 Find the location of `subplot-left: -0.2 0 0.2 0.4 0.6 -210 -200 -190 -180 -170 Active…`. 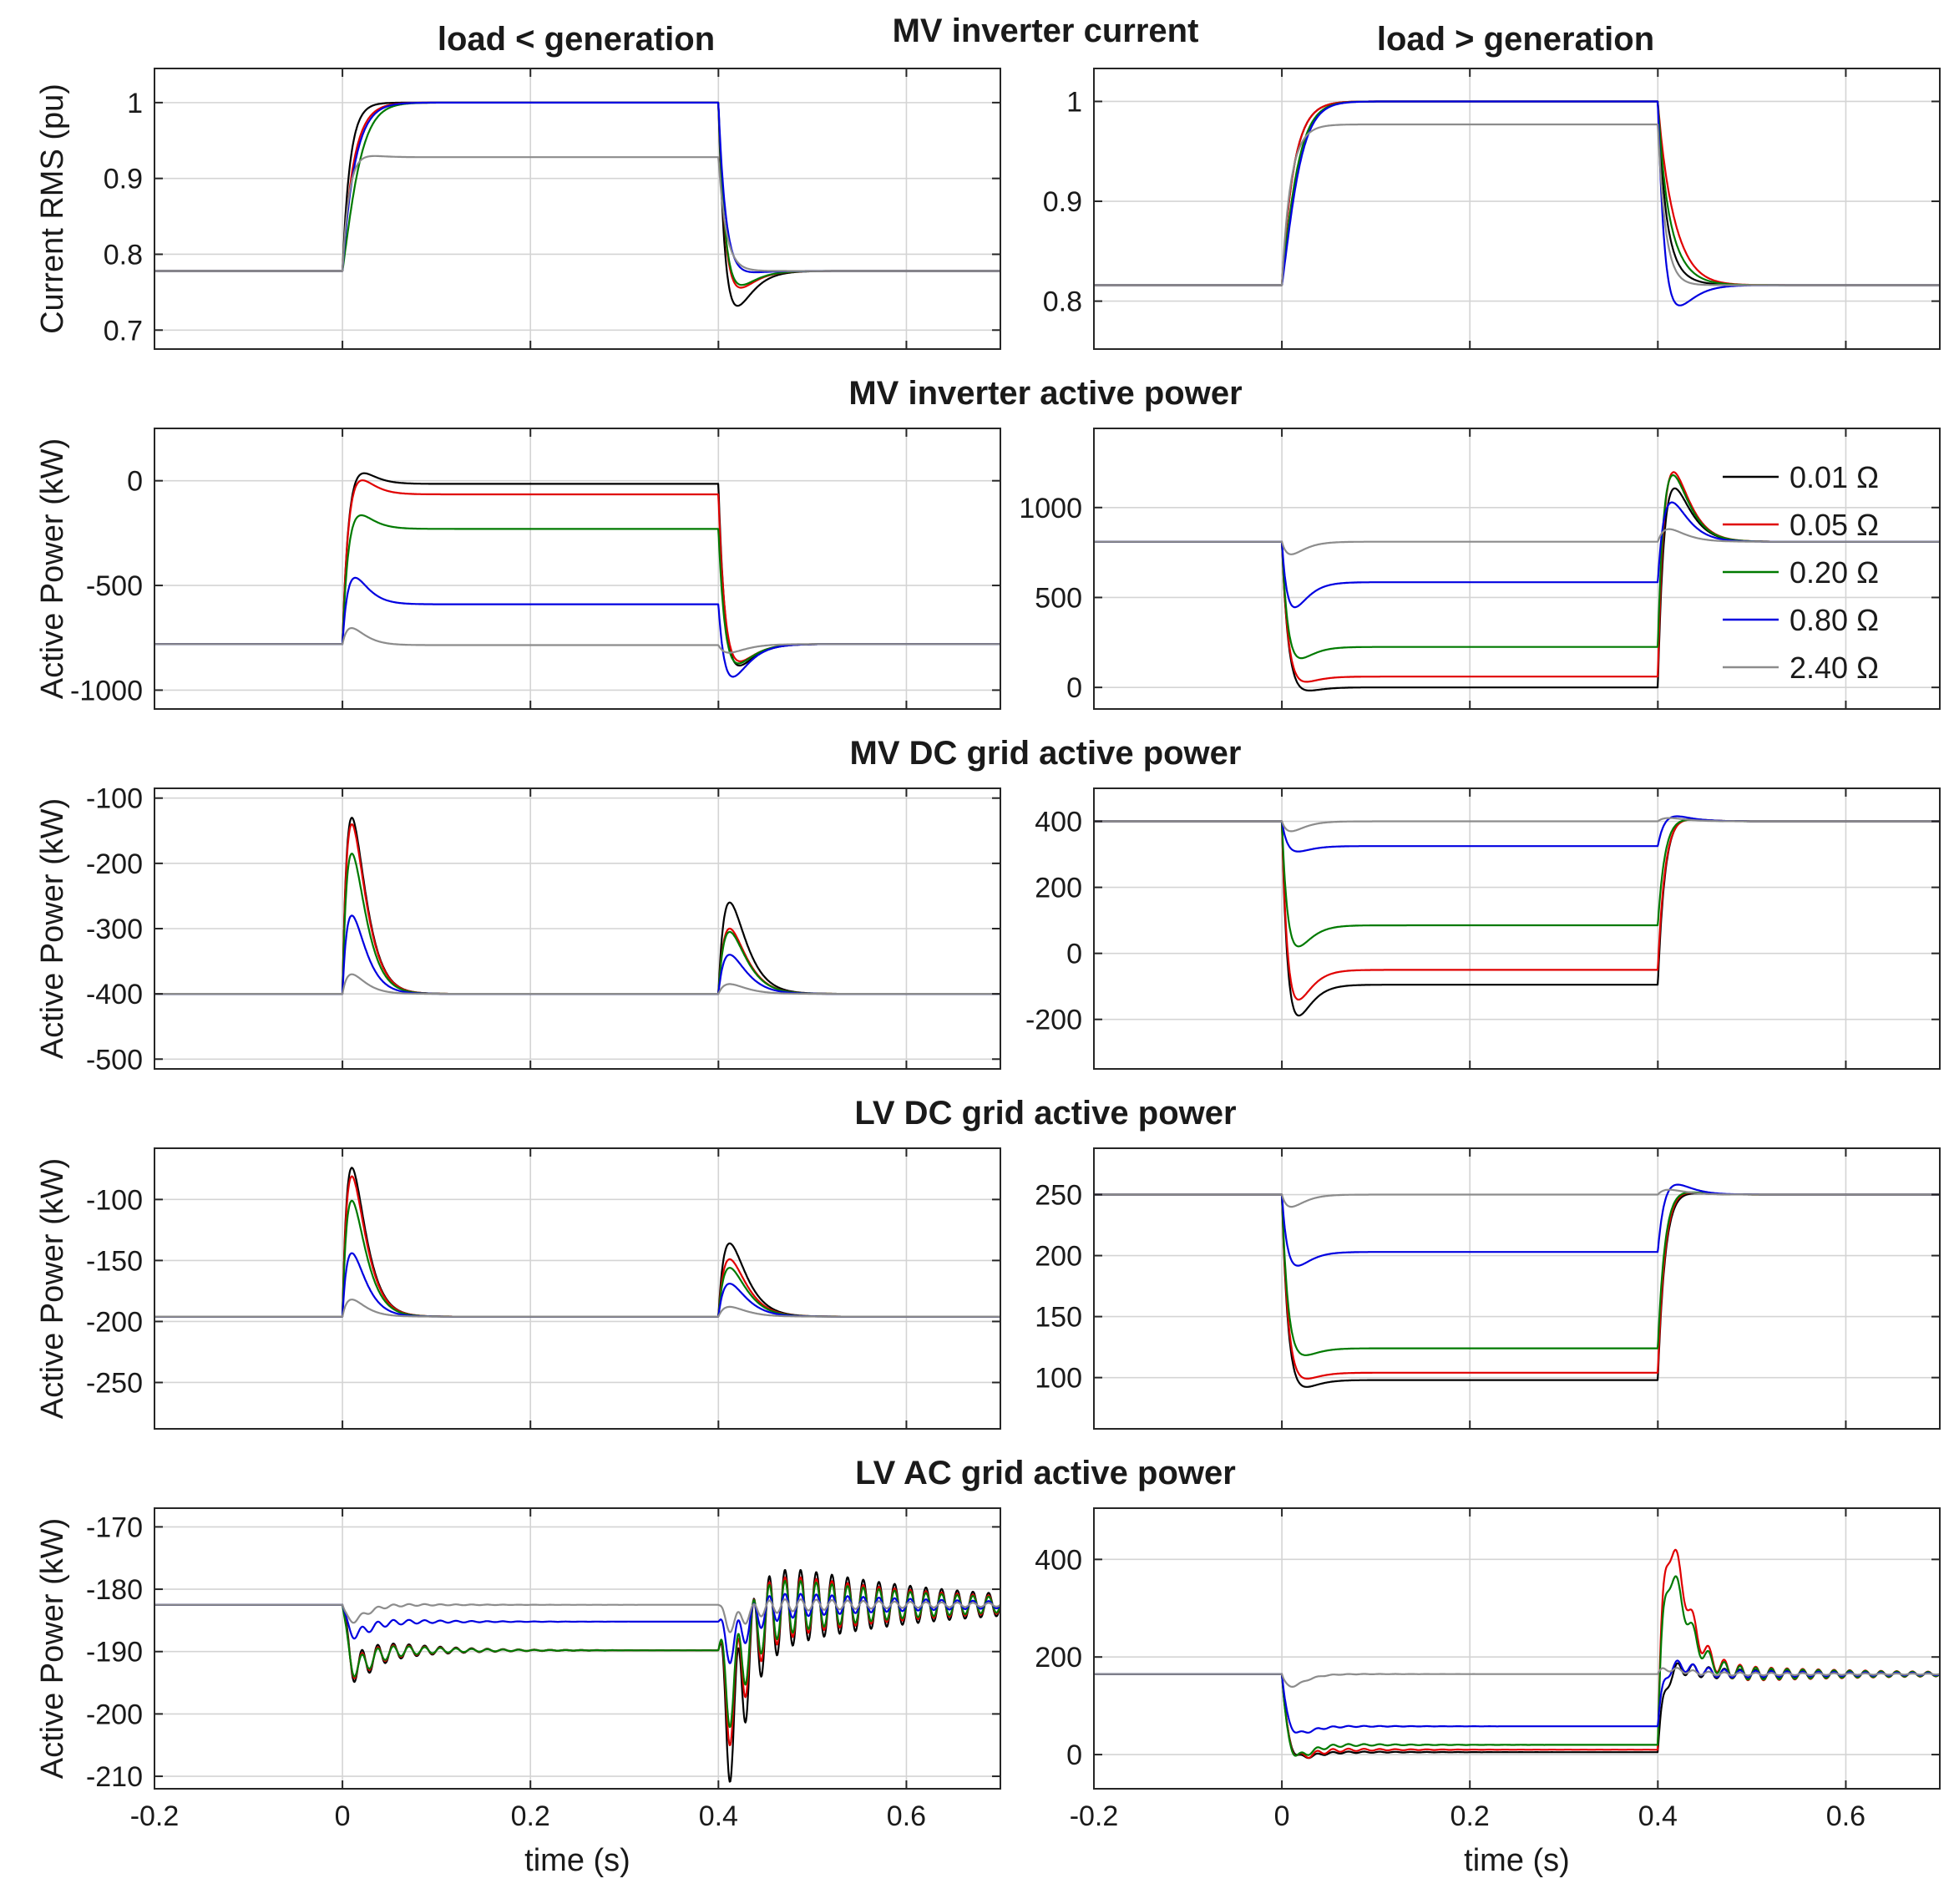

subplot-left: -0.2 0 0.2 0.4 0.6 -210 -200 -190 -180 -170 Active… is located at coordinates (518, 1692).